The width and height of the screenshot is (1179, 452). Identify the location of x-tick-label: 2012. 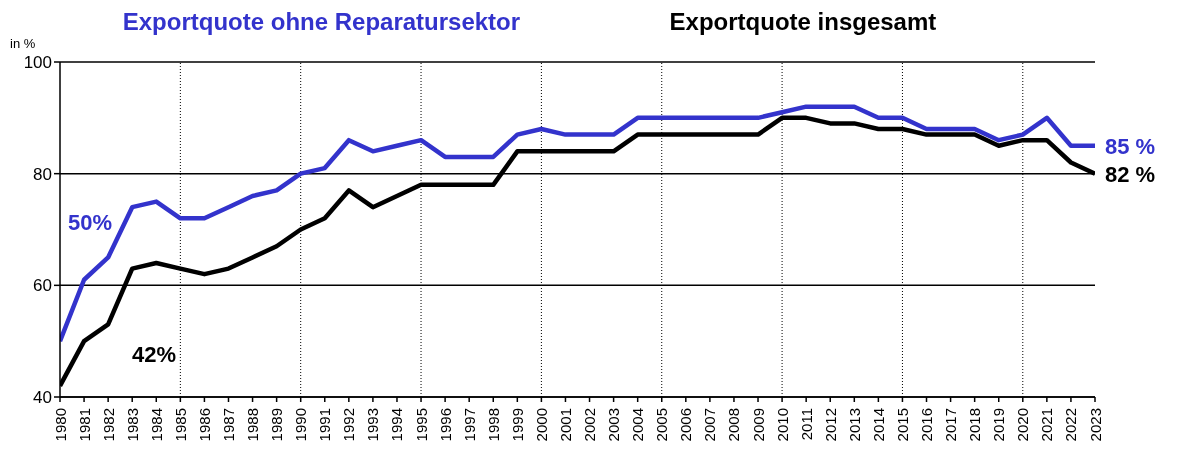
(830, 425).